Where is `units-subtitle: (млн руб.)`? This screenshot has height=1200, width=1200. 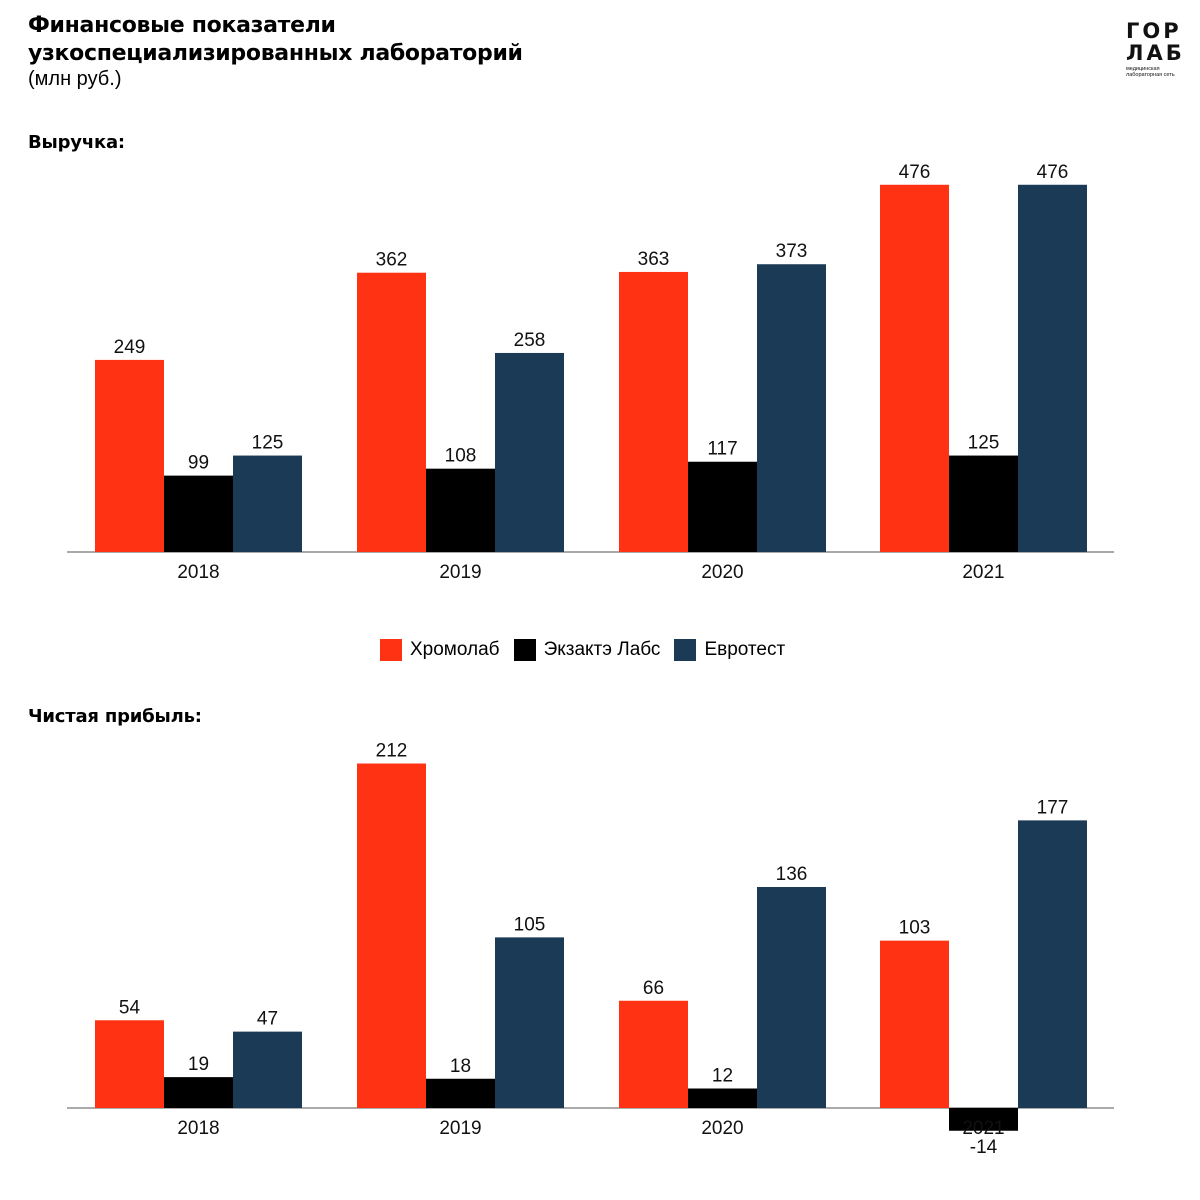
units-subtitle: (млн руб.) is located at coordinates (75, 79).